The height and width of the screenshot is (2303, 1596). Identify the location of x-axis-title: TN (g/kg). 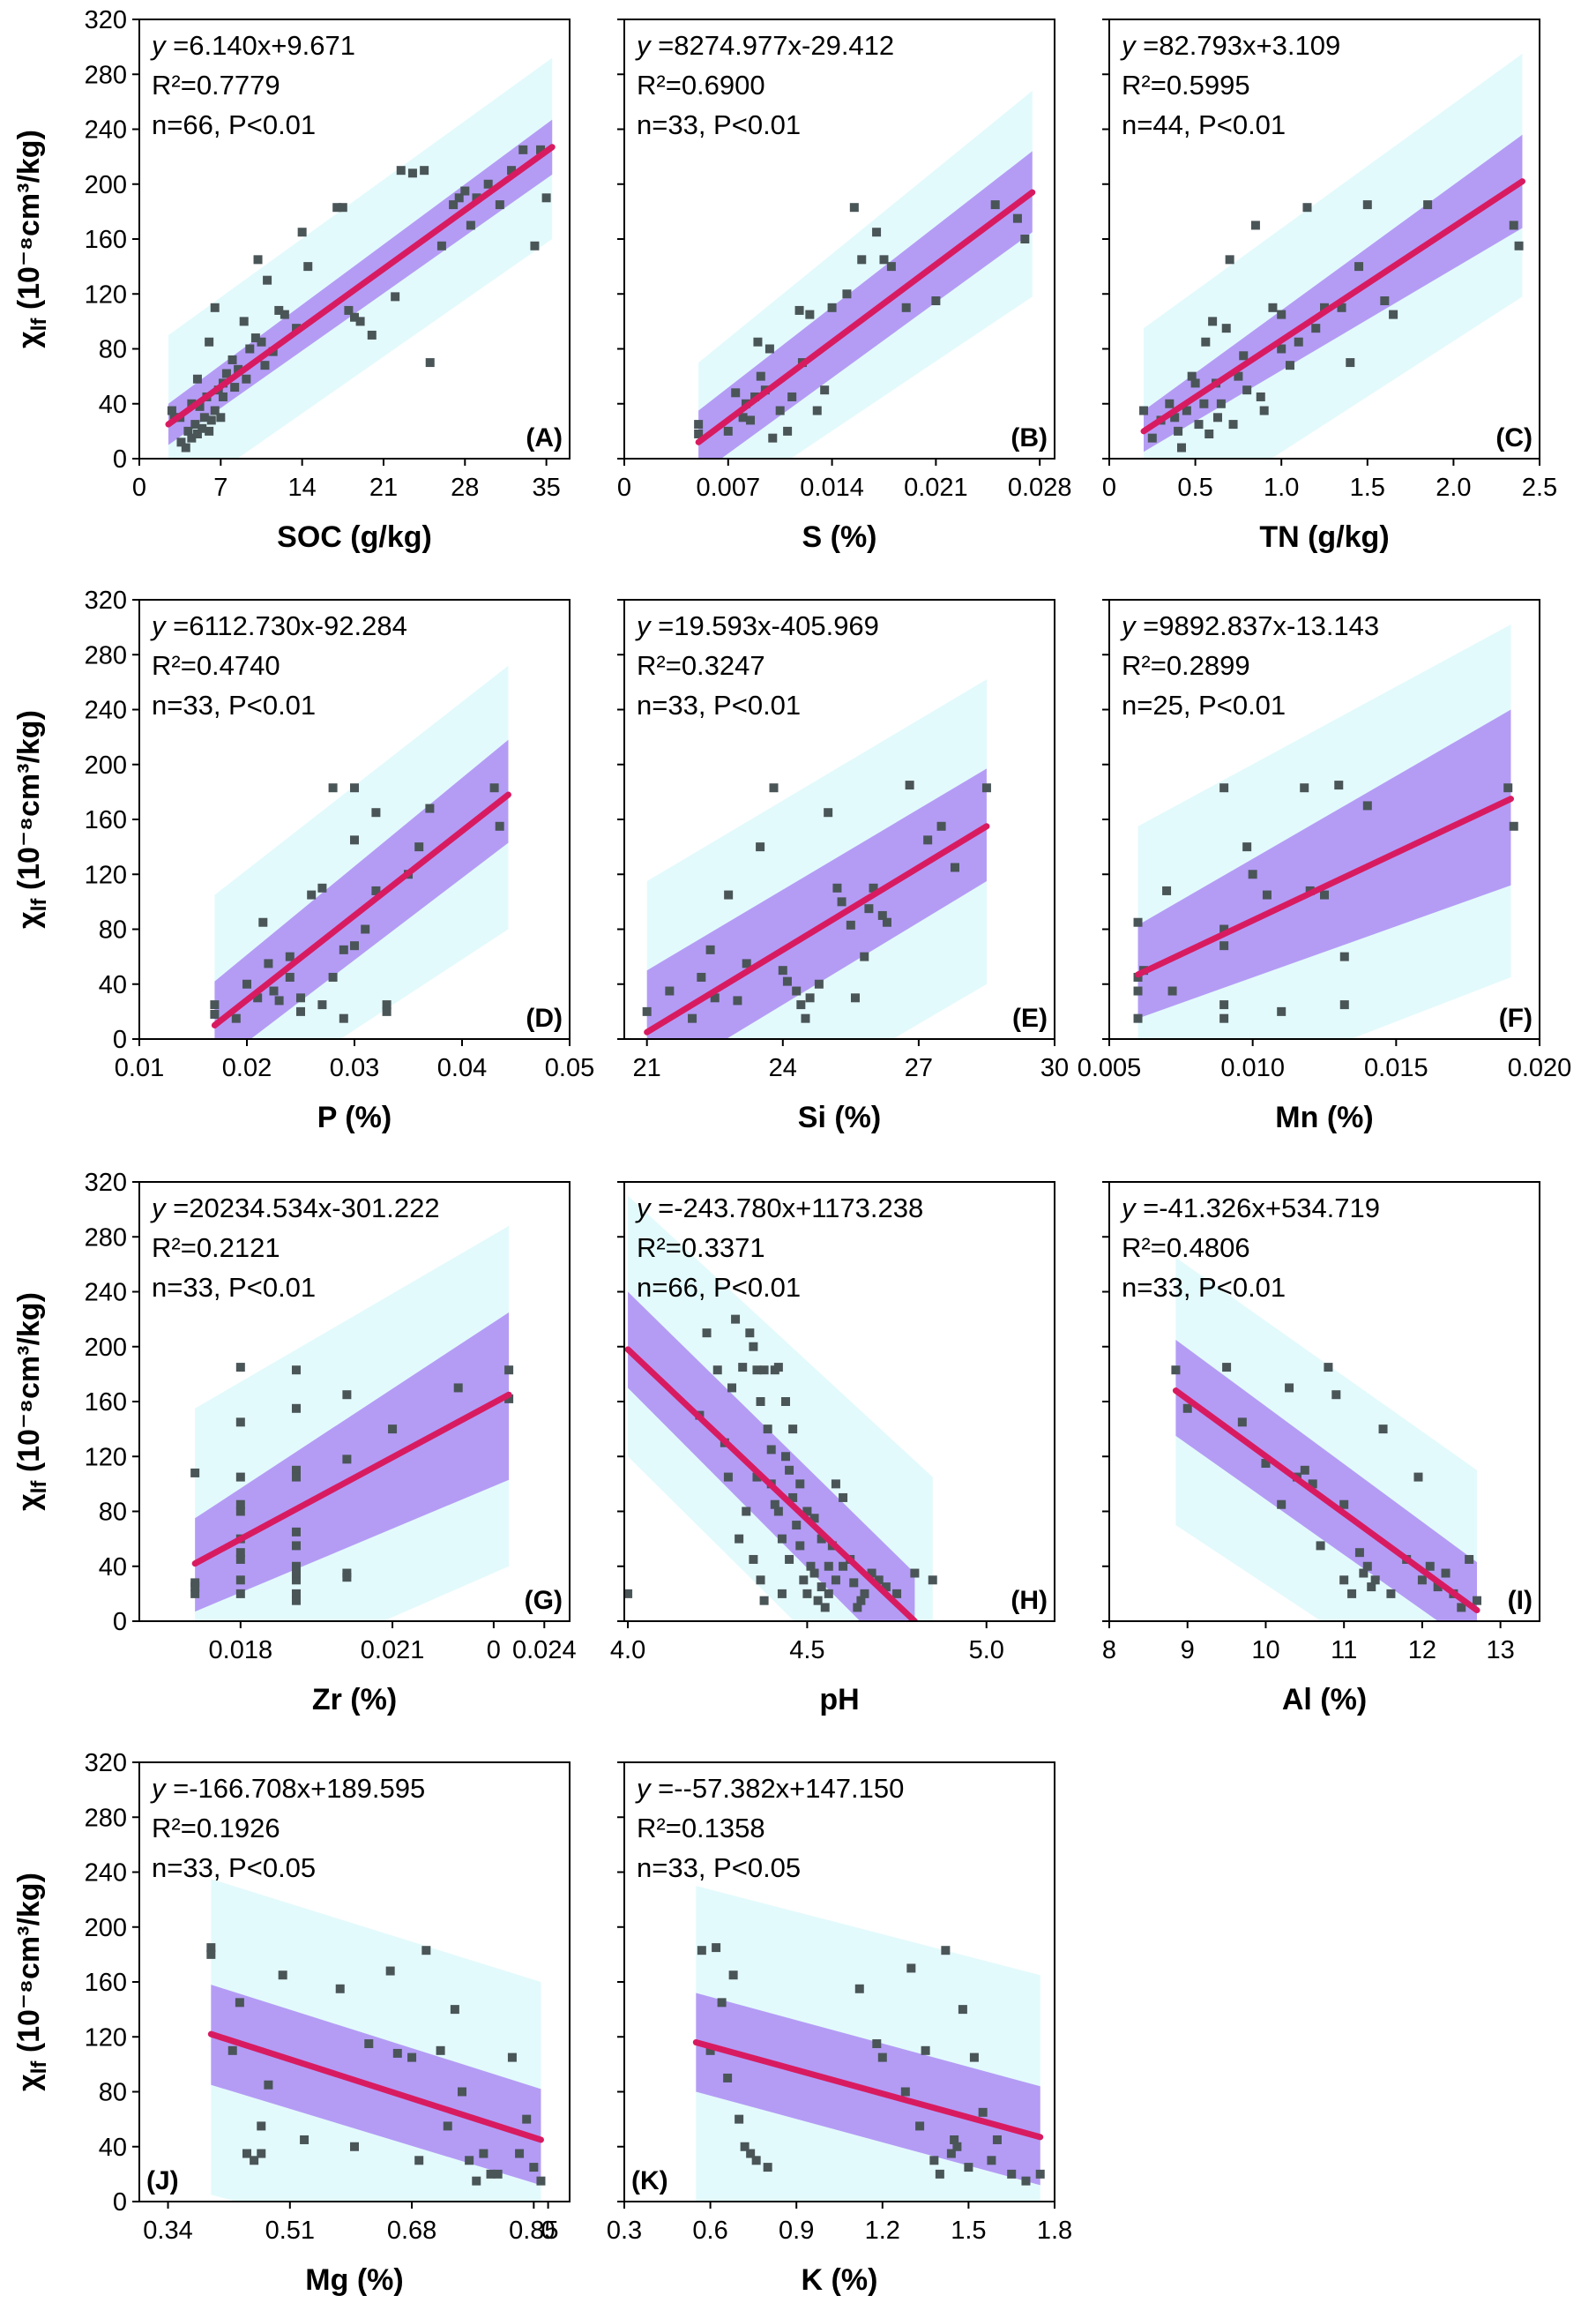
(1324, 537).